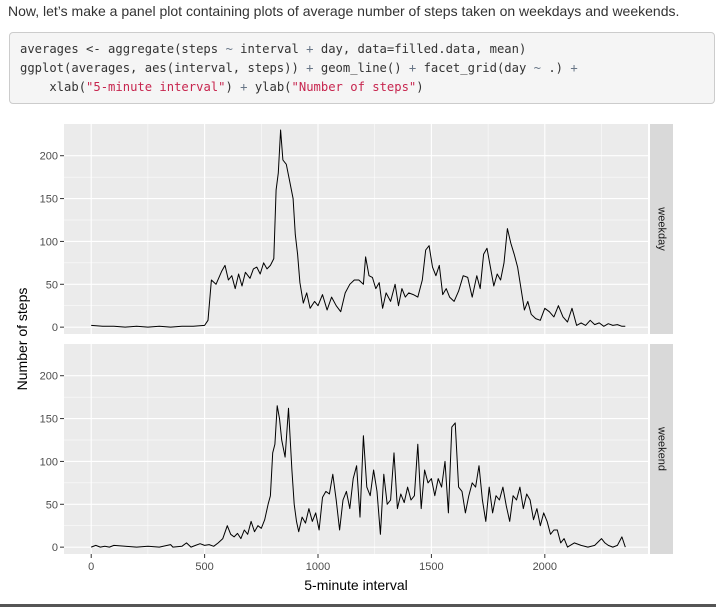 This screenshot has width=716, height=607. I want to click on code-token: xlab(, so click(53, 87).